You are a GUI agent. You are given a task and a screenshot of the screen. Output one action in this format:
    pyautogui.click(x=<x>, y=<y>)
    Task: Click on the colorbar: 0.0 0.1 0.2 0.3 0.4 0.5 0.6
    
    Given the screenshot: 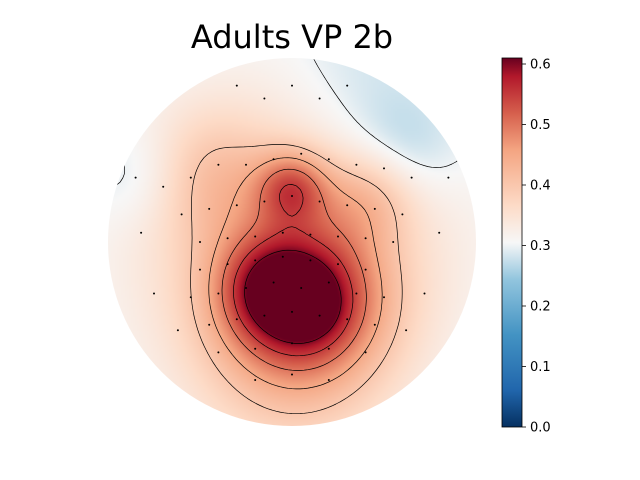 What is the action you would take?
    pyautogui.click(x=526, y=246)
    